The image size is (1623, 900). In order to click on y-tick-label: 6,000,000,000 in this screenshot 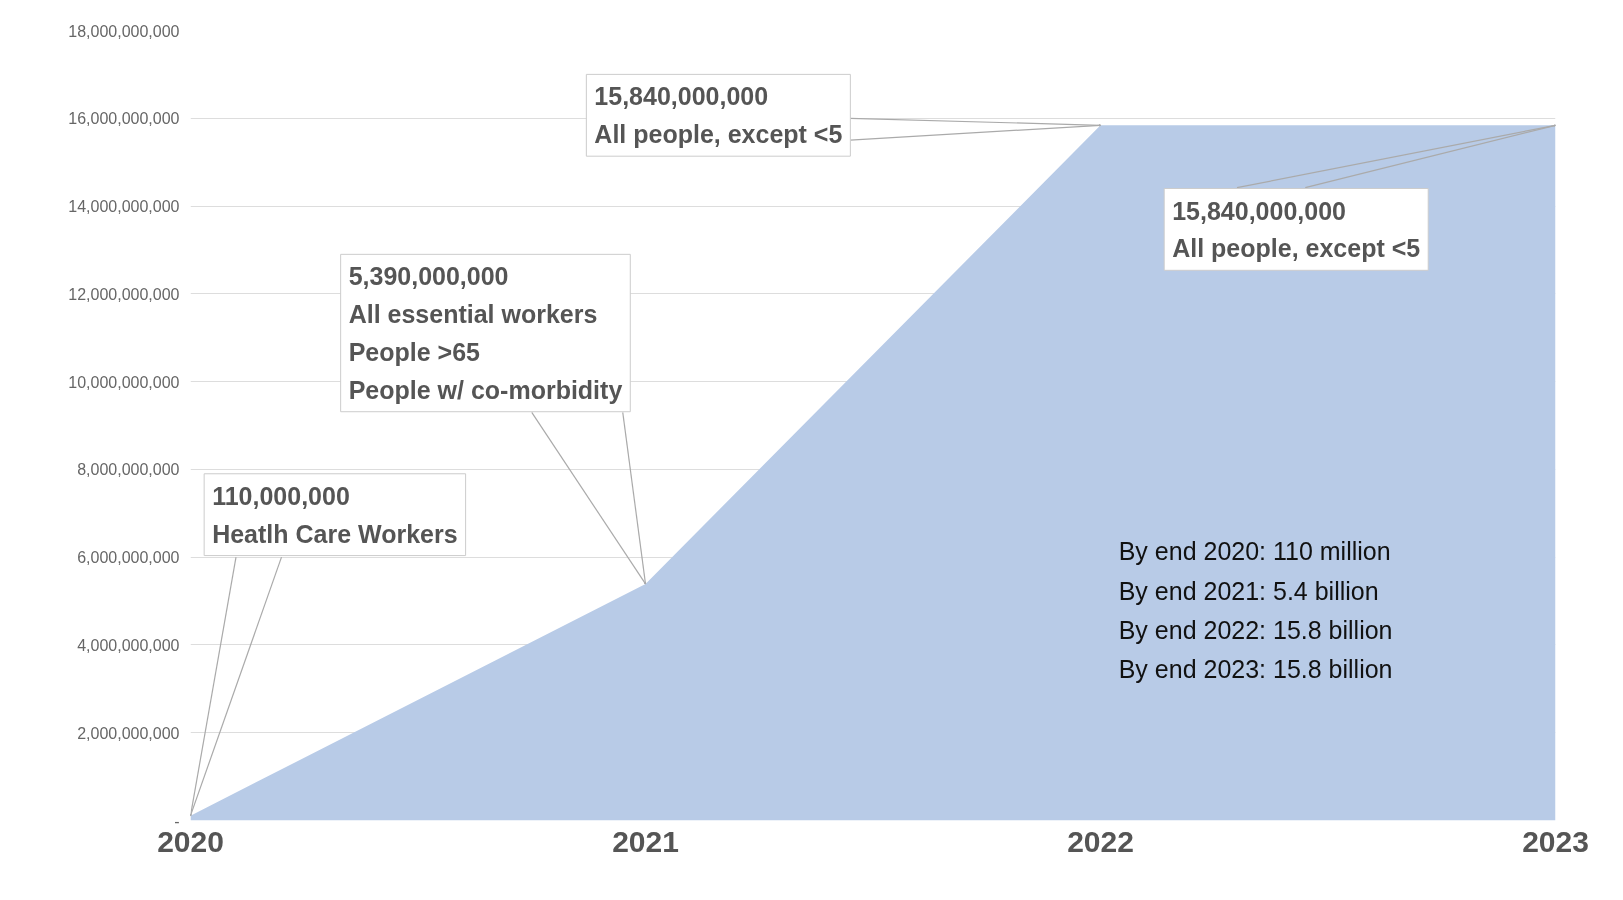, I will do `click(128, 558)`.